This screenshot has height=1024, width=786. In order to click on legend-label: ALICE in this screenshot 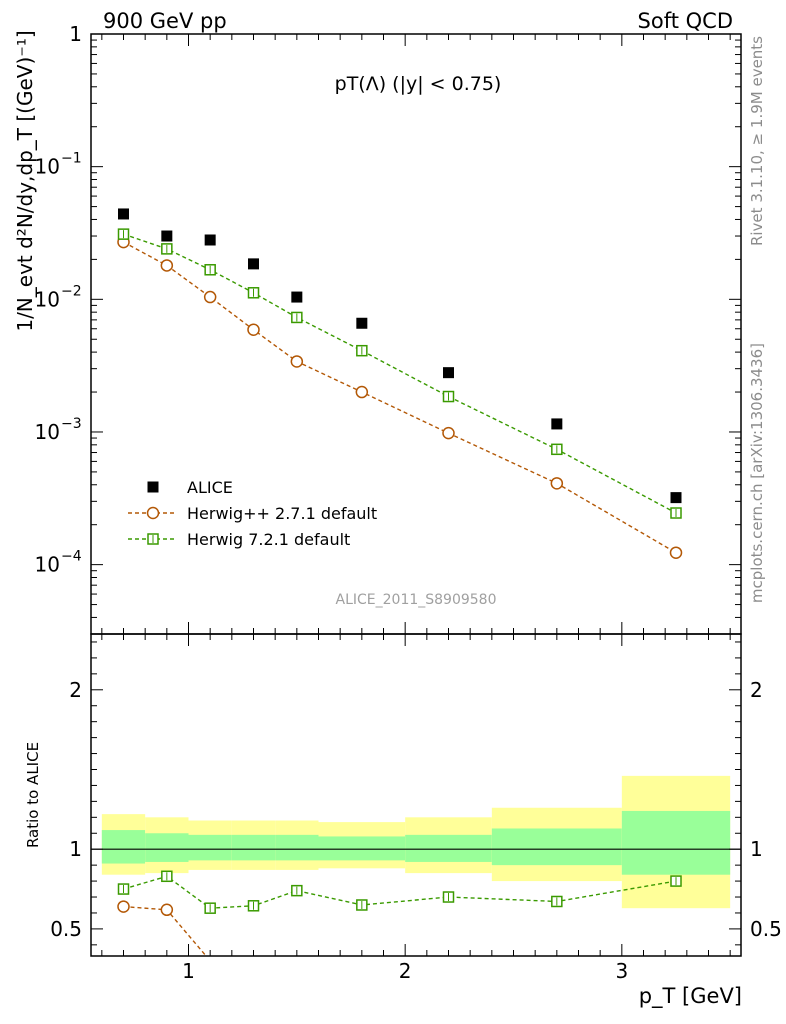, I will do `click(210, 487)`.